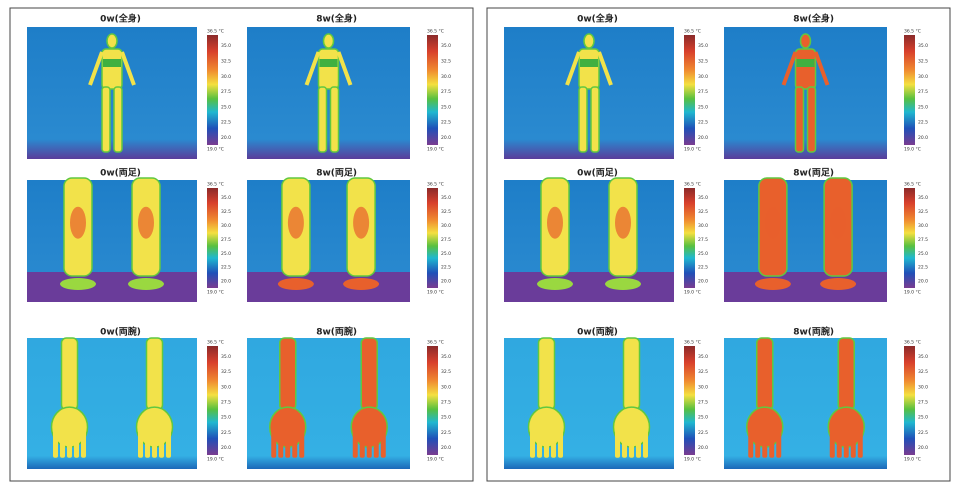 The image size is (960, 489). Describe the element at coordinates (597, 332) in the screenshot. I see `image-label: 0w(両腕)` at that location.